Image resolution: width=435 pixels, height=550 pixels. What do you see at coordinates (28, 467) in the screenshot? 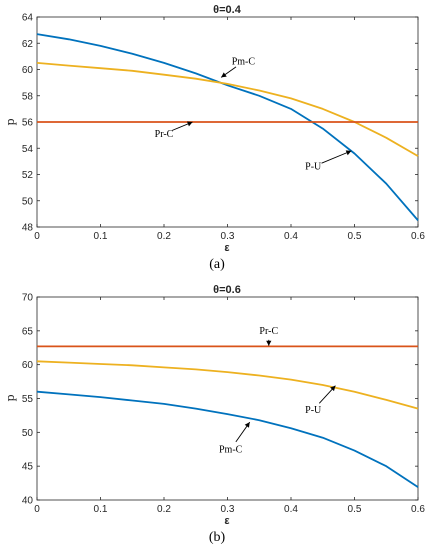
I see `y-tick-label: 45` at bounding box center [28, 467].